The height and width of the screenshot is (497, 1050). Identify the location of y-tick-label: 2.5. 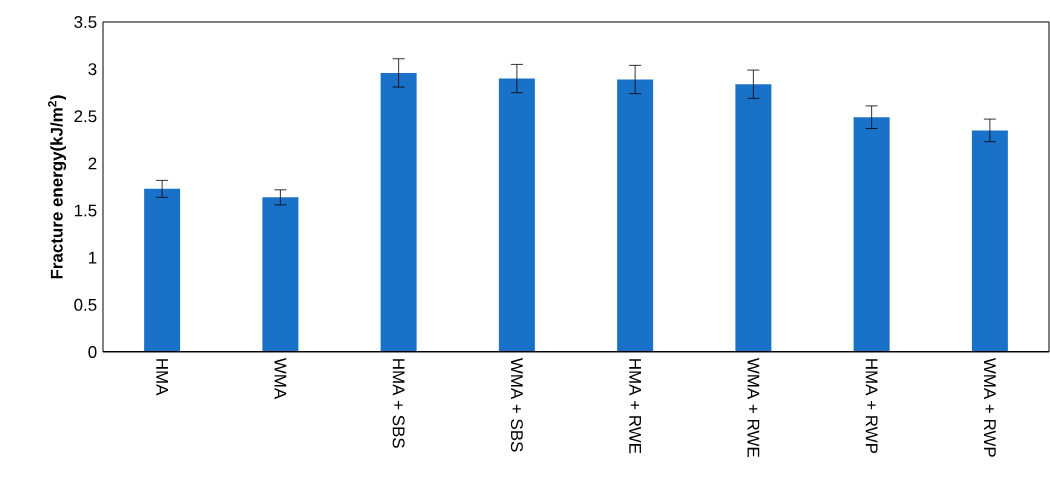
(85, 116).